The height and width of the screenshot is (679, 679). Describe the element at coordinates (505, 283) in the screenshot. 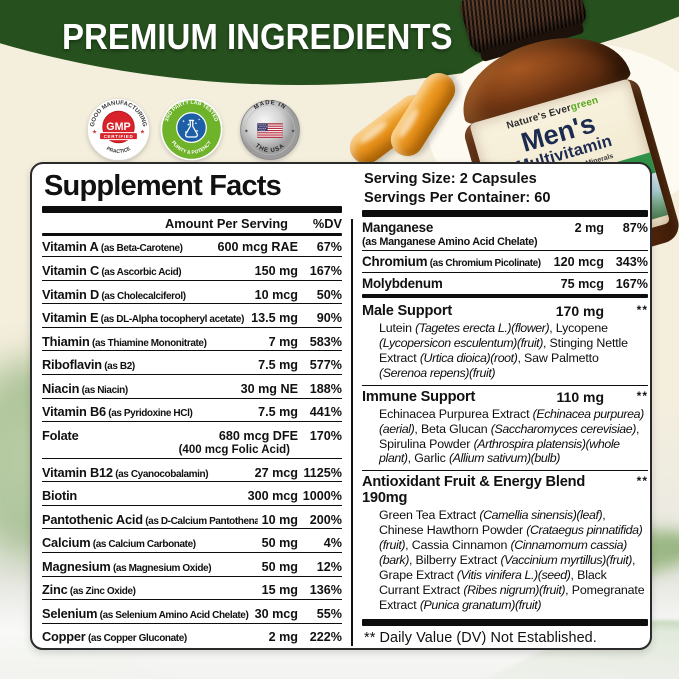

I see `mineral-line: Molybdenum 75 mcg 167%` at that location.